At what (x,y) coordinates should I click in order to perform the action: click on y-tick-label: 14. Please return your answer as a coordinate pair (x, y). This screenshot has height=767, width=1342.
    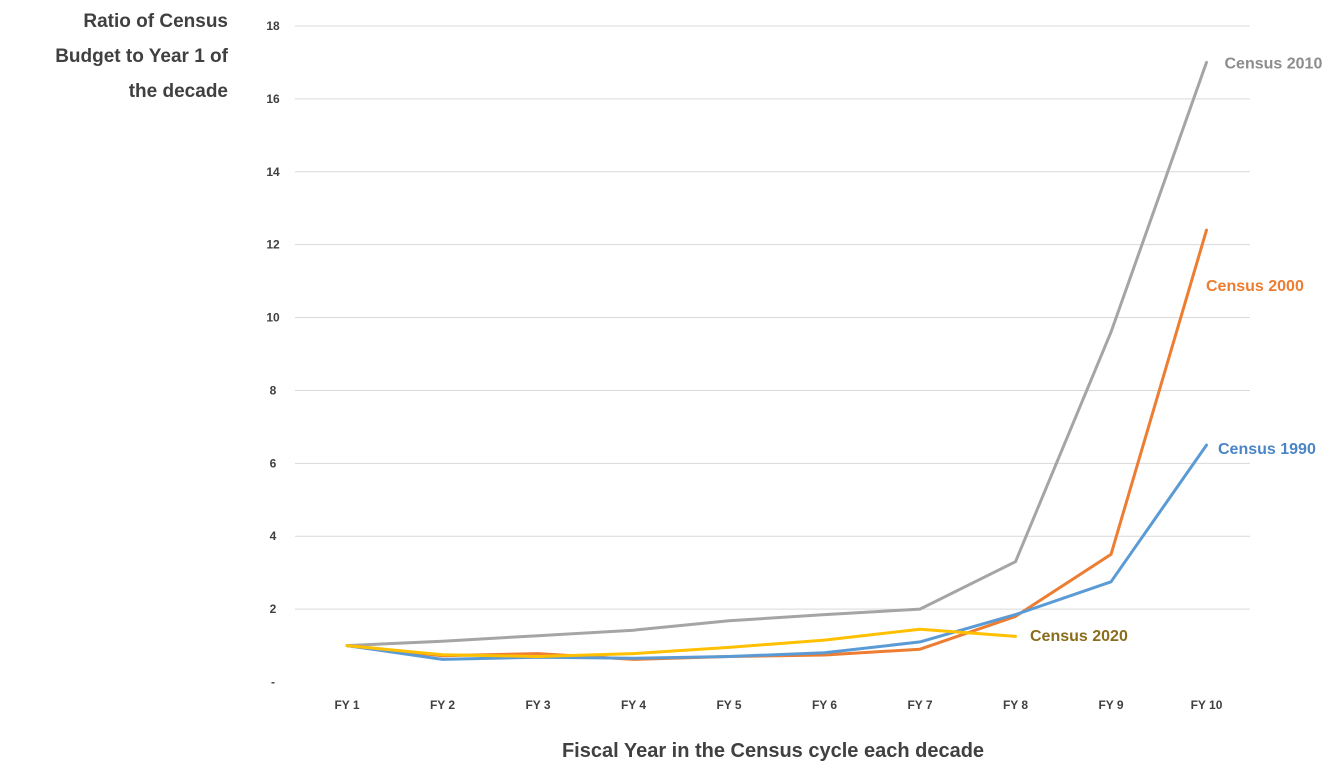
    Looking at the image, I should click on (273, 172).